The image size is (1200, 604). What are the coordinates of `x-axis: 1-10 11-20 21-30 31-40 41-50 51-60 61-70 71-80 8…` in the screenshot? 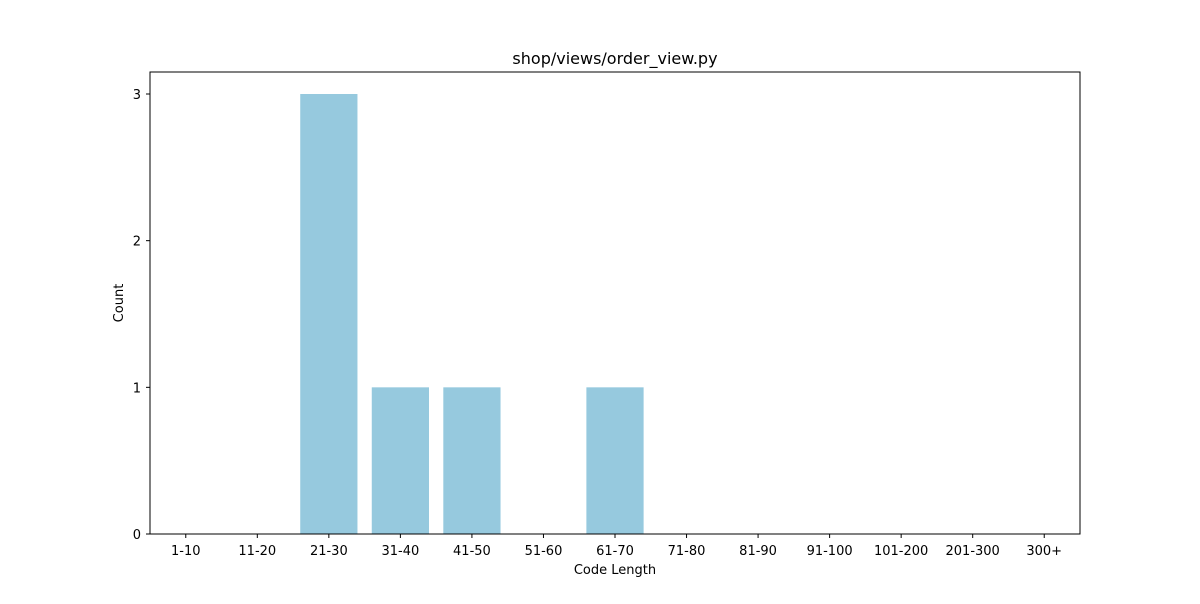 It's located at (616, 546).